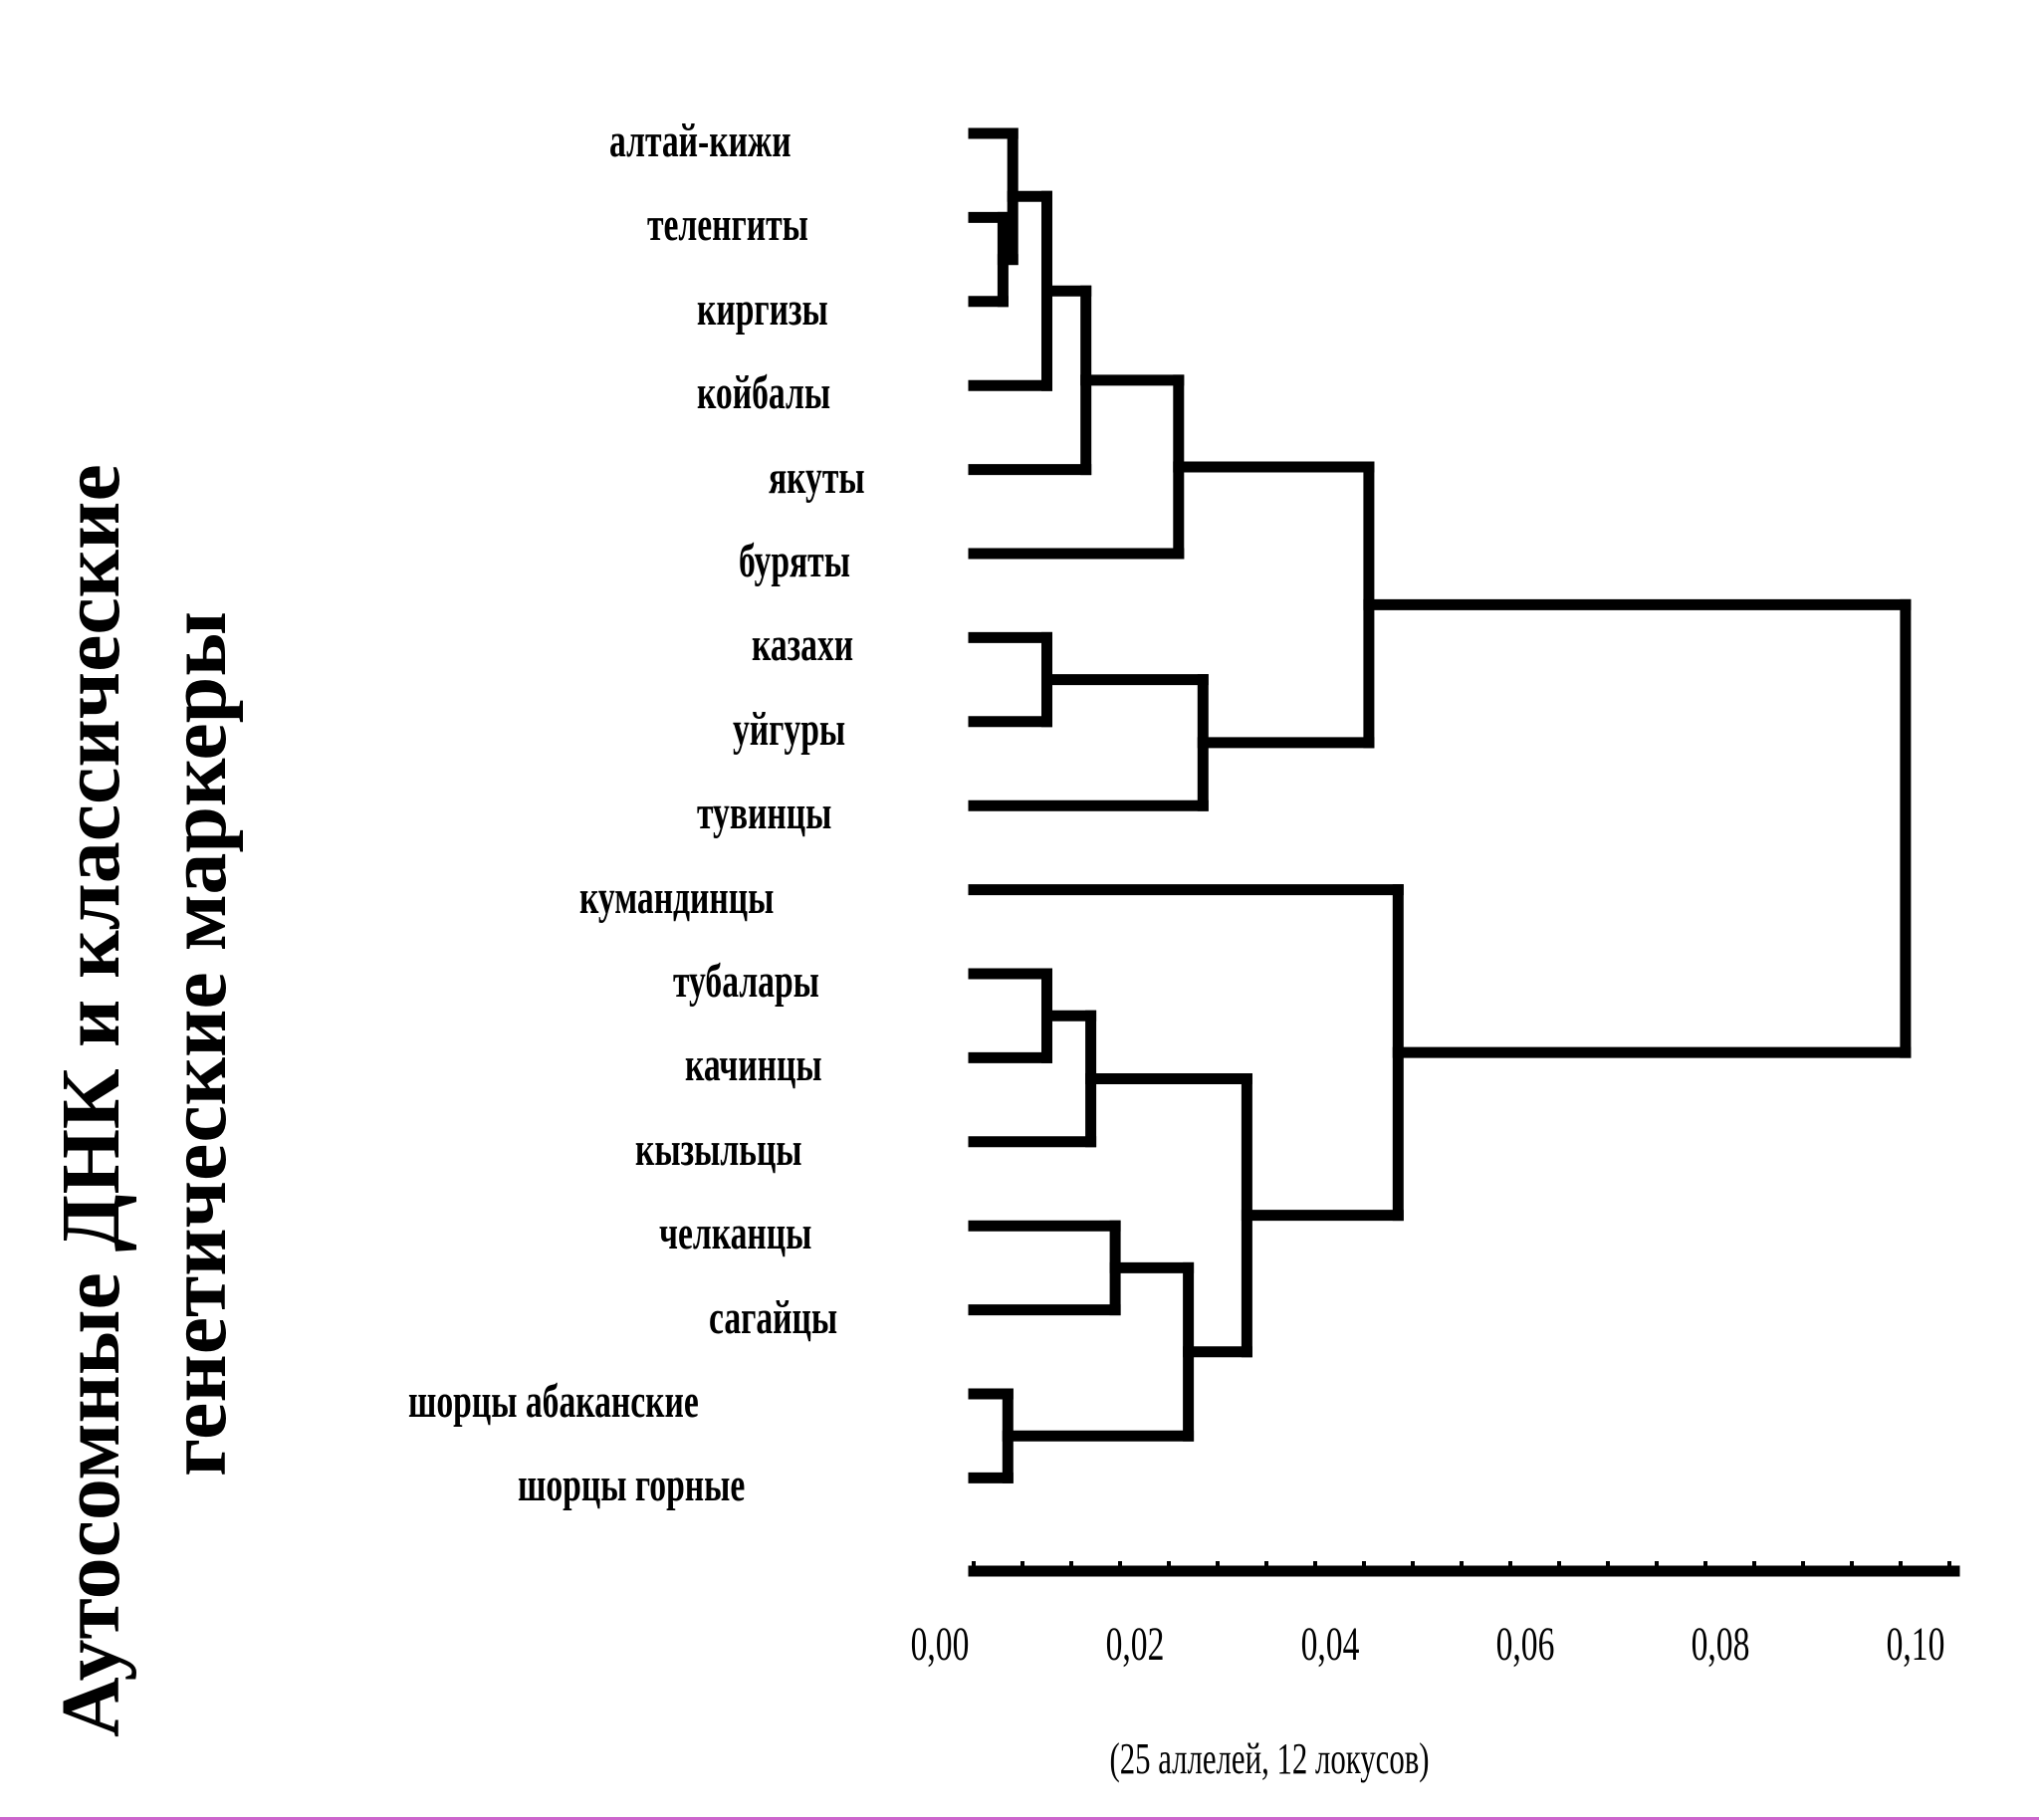  I want to click on leaf-label-altai-kizhi: алтай-кижи, so click(701, 140).